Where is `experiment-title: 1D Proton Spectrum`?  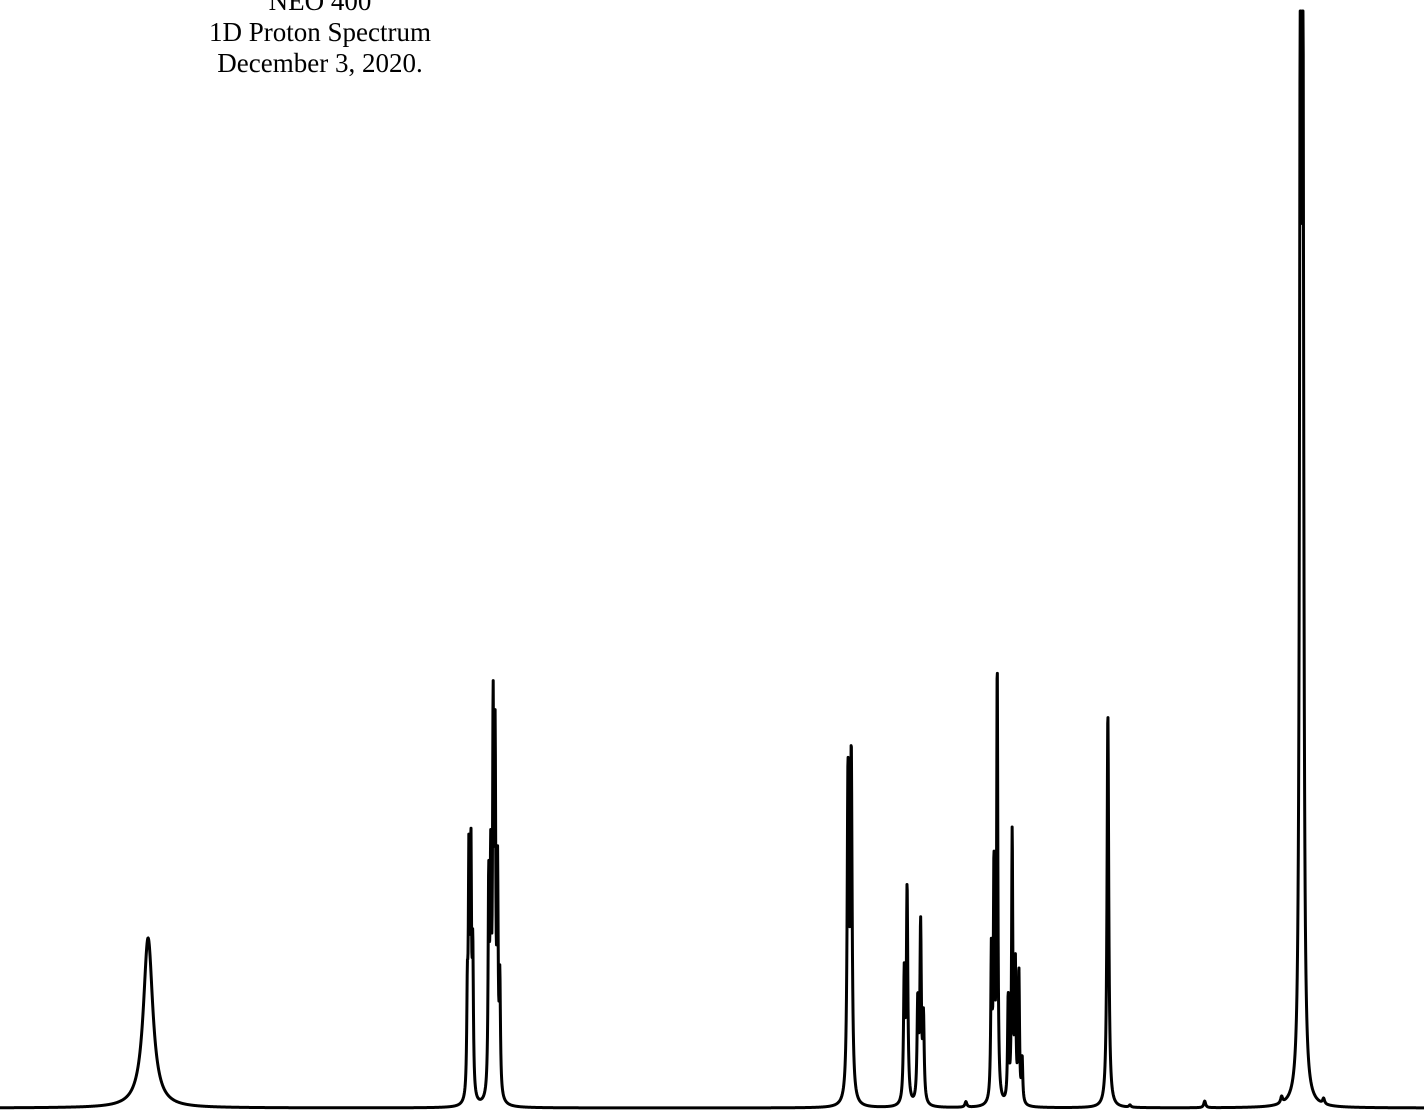 experiment-title: 1D Proton Spectrum is located at coordinates (320, 32).